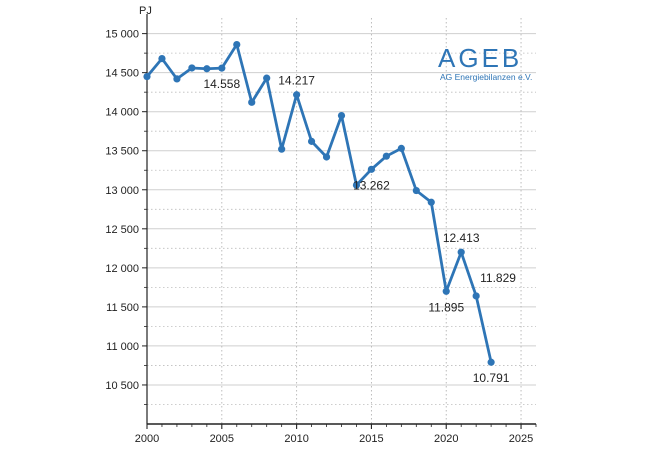  What do you see at coordinates (122, 191) in the screenshot?
I see `y-tick-label: 13 000` at bounding box center [122, 191].